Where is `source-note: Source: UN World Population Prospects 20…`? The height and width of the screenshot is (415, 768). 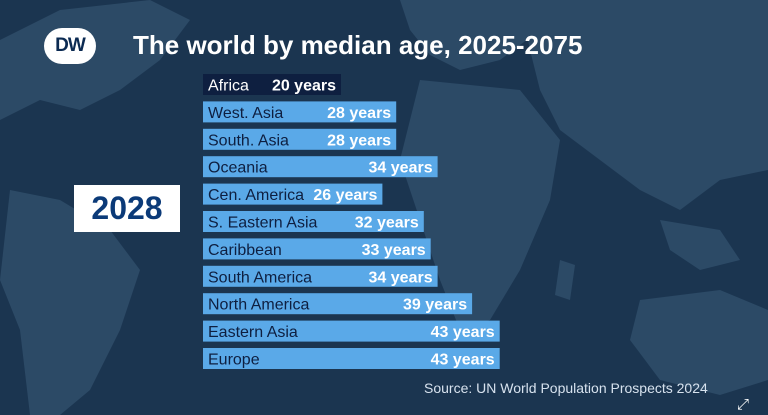
source-note: Source: UN World Population Prospects 20… is located at coordinates (566, 388).